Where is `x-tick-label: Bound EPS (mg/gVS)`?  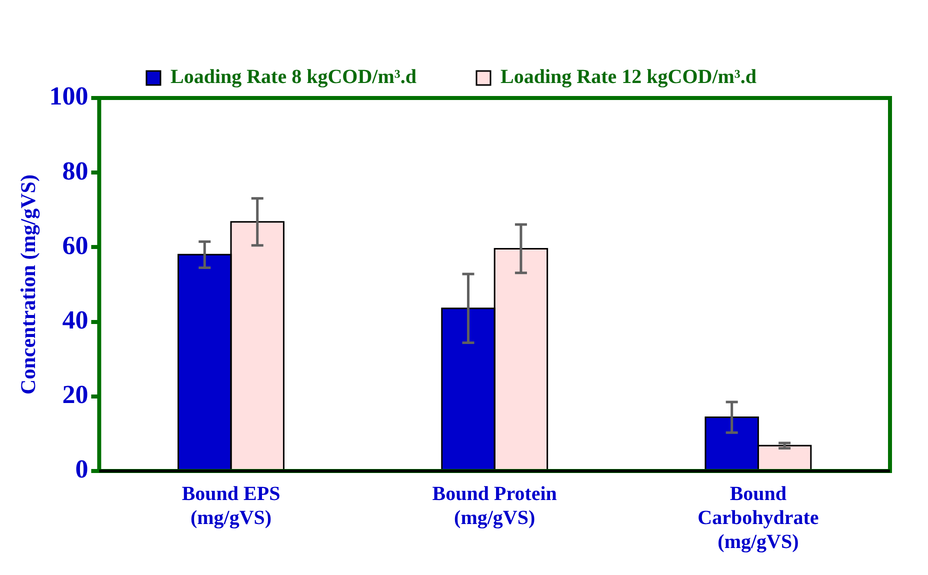 x-tick-label: Bound EPS (mg/gVS) is located at coordinates (231, 506).